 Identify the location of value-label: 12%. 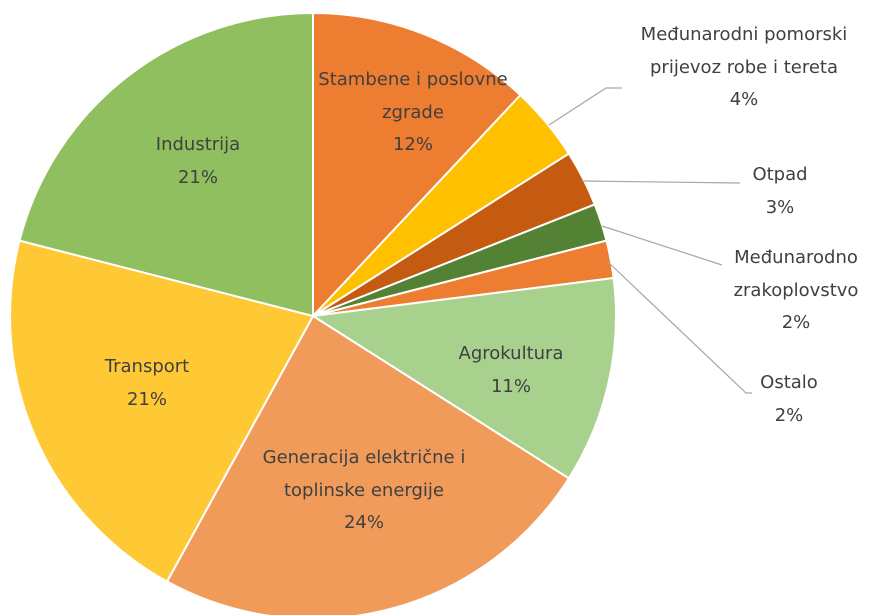
(412, 144).